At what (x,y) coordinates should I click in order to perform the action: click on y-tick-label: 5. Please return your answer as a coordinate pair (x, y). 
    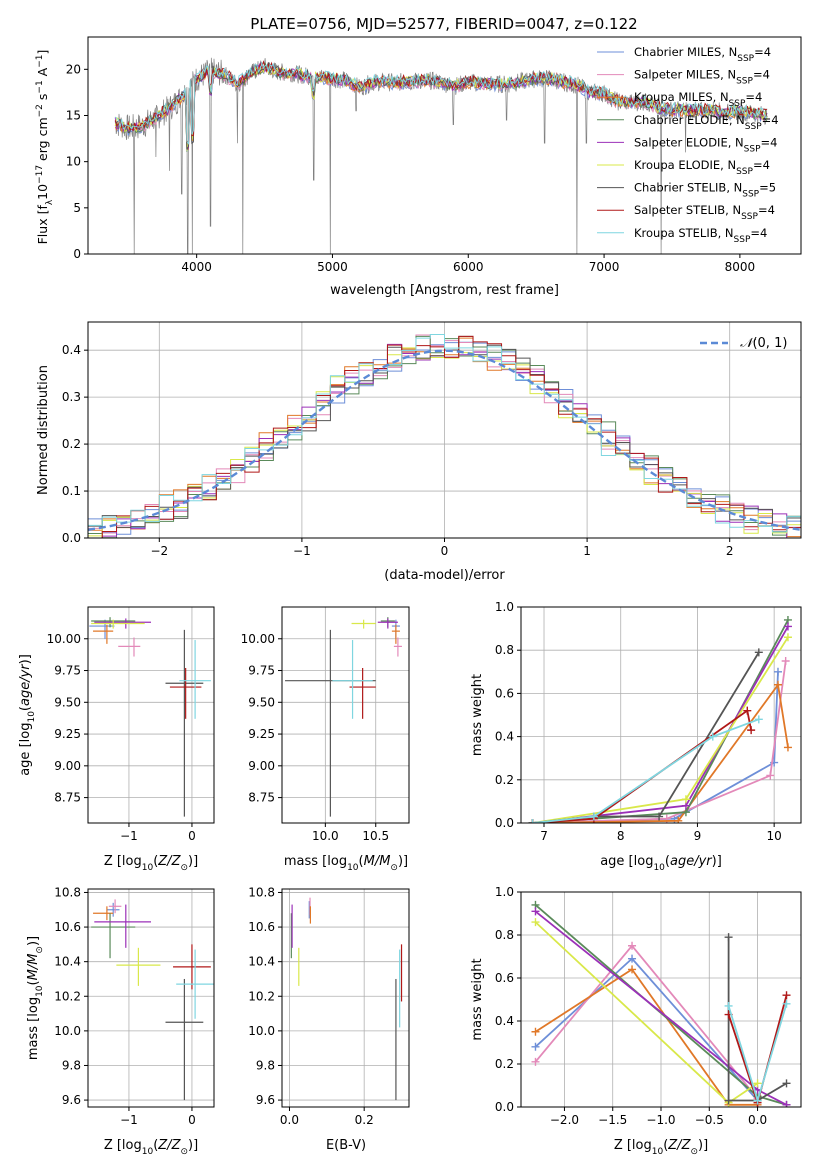
    Looking at the image, I should click on (77, 208).